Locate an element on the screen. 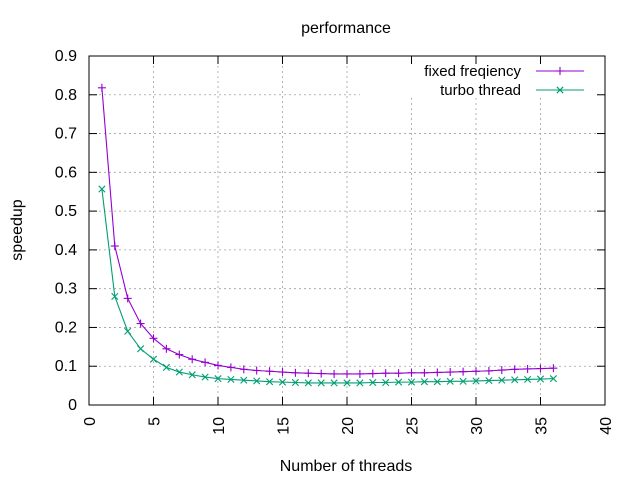 The width and height of the screenshot is (640, 480). x-tick-label: 10 is located at coordinates (219, 426).